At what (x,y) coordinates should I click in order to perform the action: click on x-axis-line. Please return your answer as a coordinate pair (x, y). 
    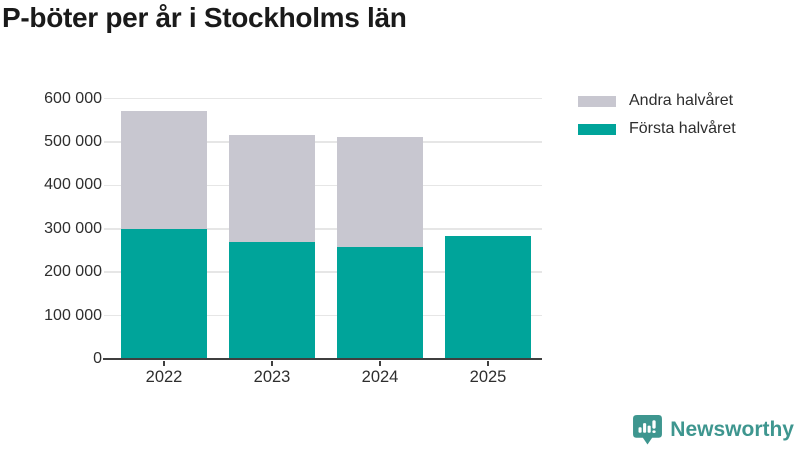
    Looking at the image, I should click on (322, 359).